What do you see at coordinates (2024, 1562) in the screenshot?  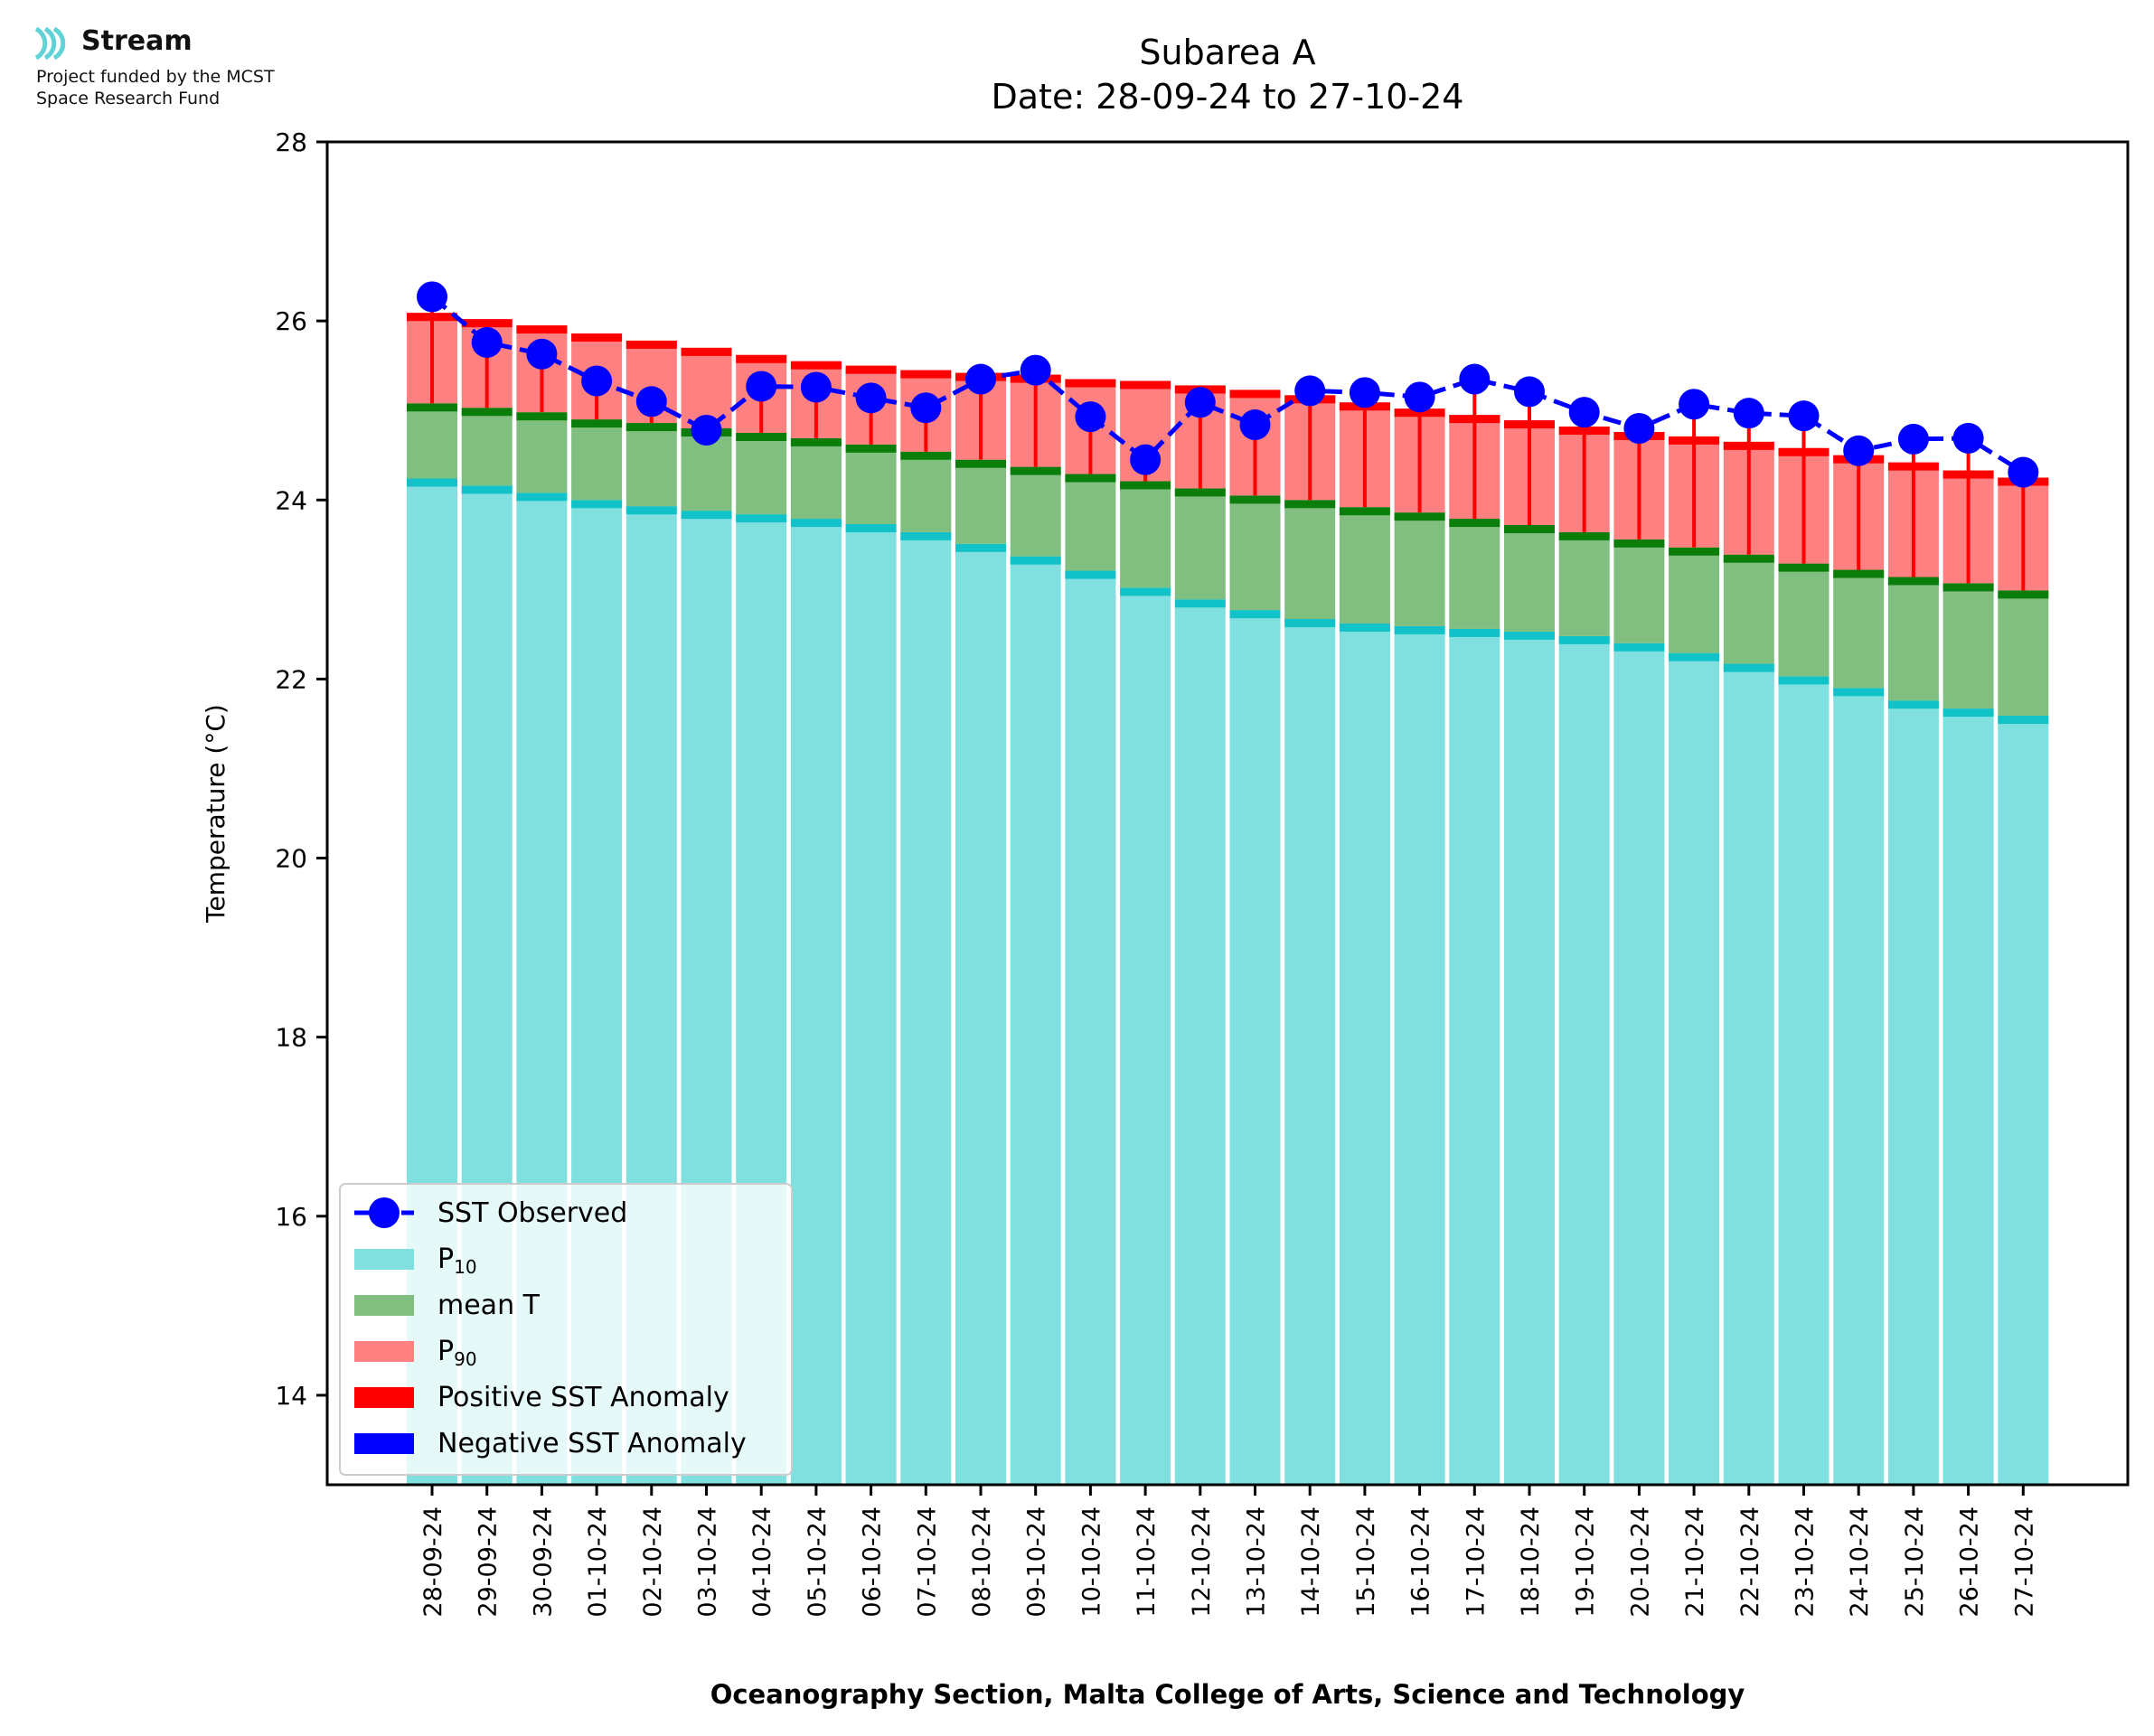 I see `x-tick-label: 27-10-24` at bounding box center [2024, 1562].